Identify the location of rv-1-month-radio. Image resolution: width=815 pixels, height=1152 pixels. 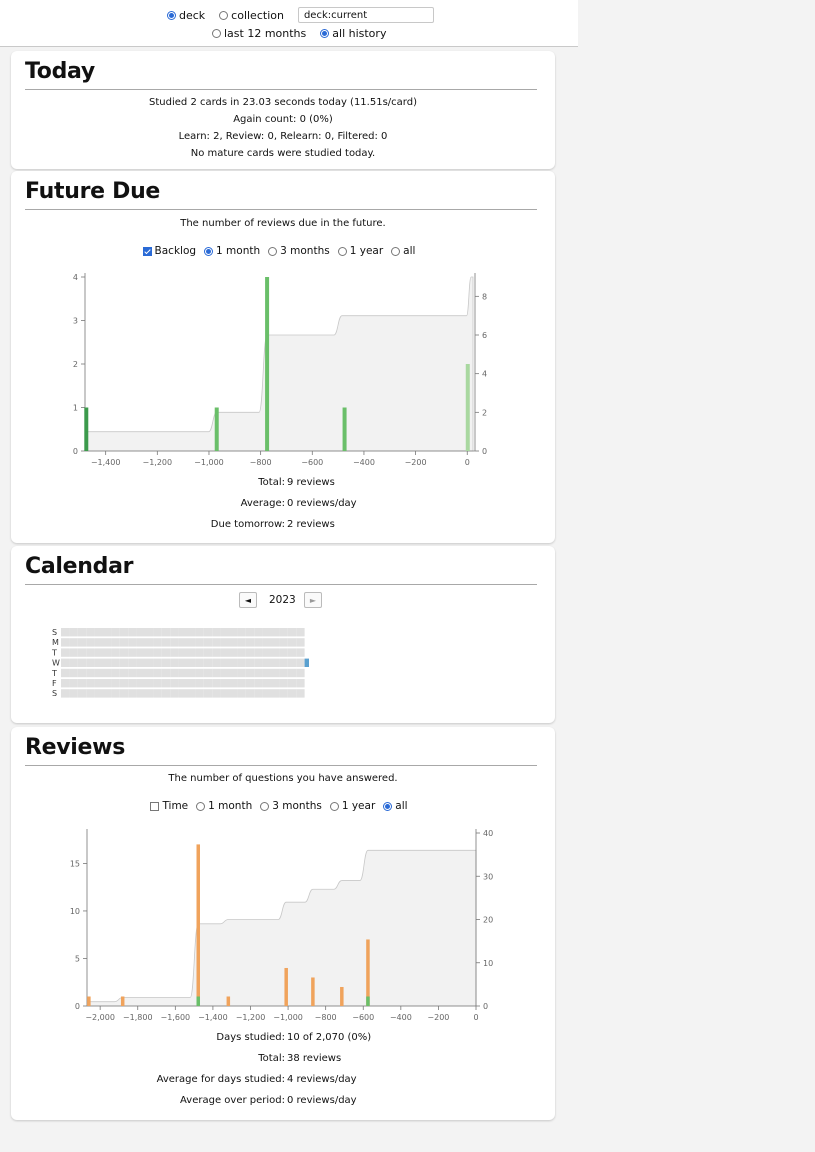
(201, 806).